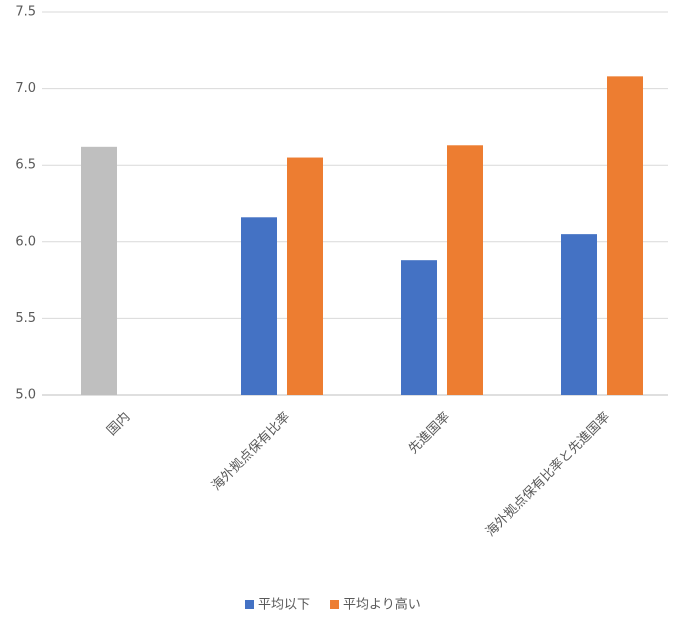  Describe the element at coordinates (25, 318) in the screenshot. I see `y-tick-label: 5.5` at that location.